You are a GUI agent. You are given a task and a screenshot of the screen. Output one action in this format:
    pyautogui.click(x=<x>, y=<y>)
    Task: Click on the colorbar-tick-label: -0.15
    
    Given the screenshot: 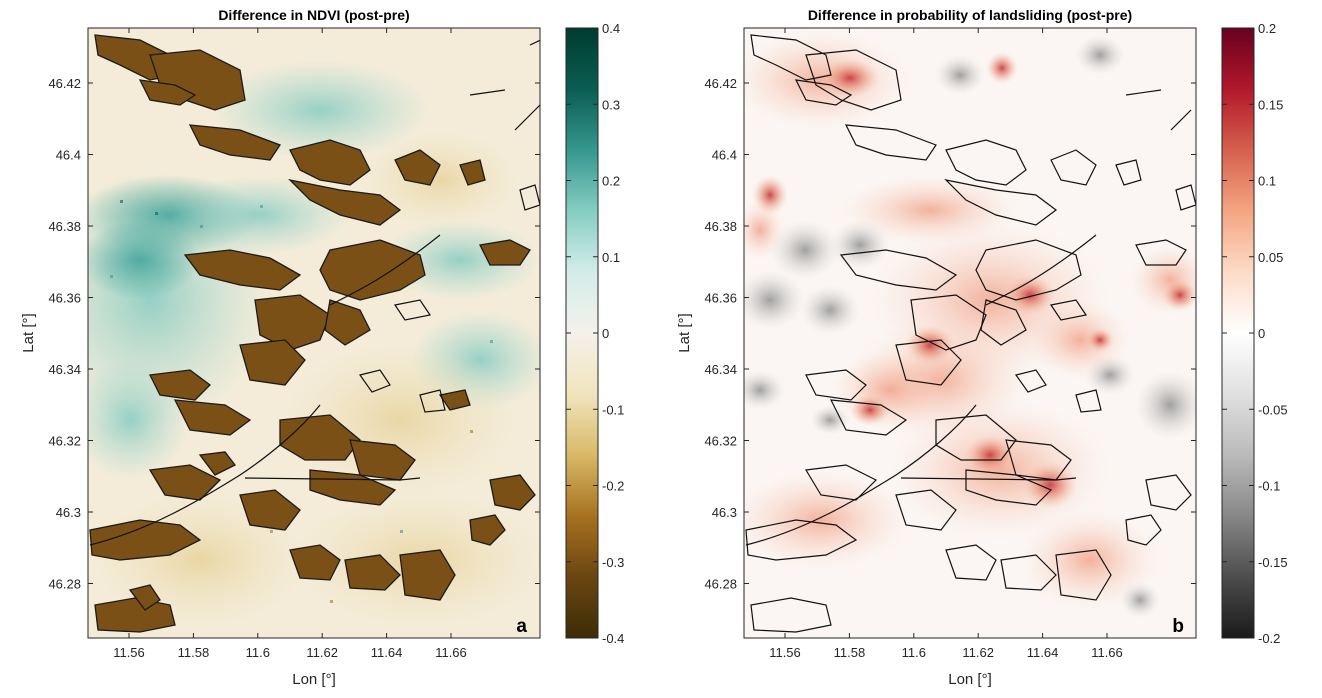 What is the action you would take?
    pyautogui.click(x=1273, y=562)
    